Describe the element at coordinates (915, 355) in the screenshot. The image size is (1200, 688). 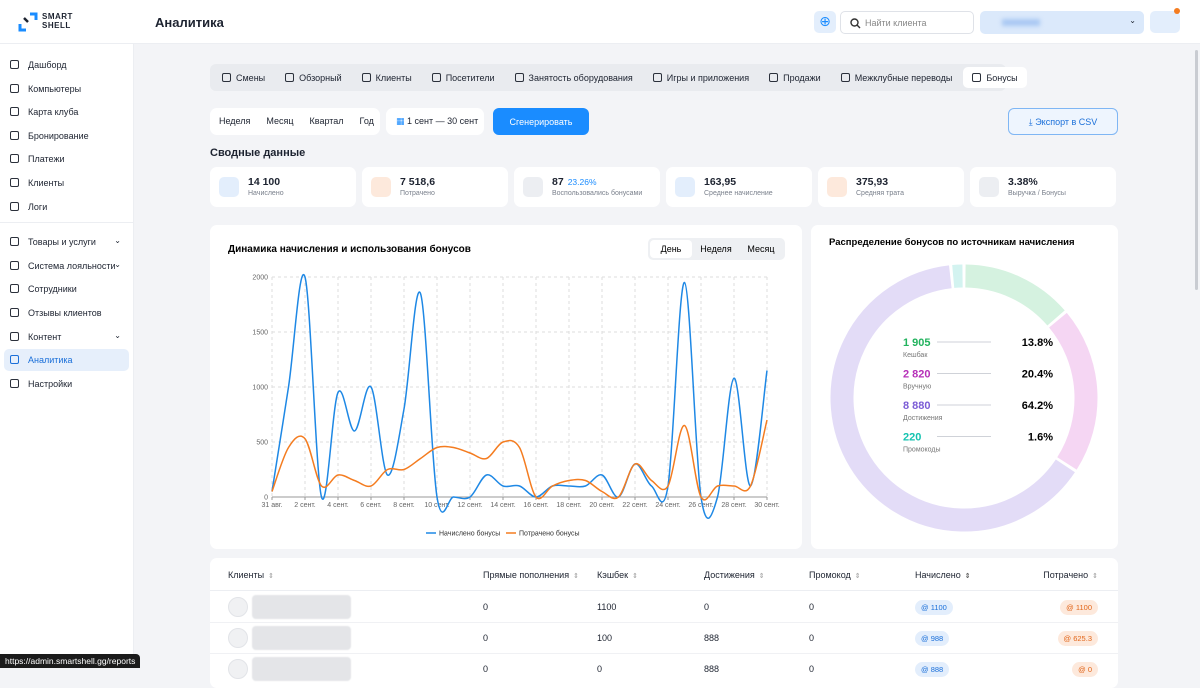
I see `category-label: Кешбак` at that location.